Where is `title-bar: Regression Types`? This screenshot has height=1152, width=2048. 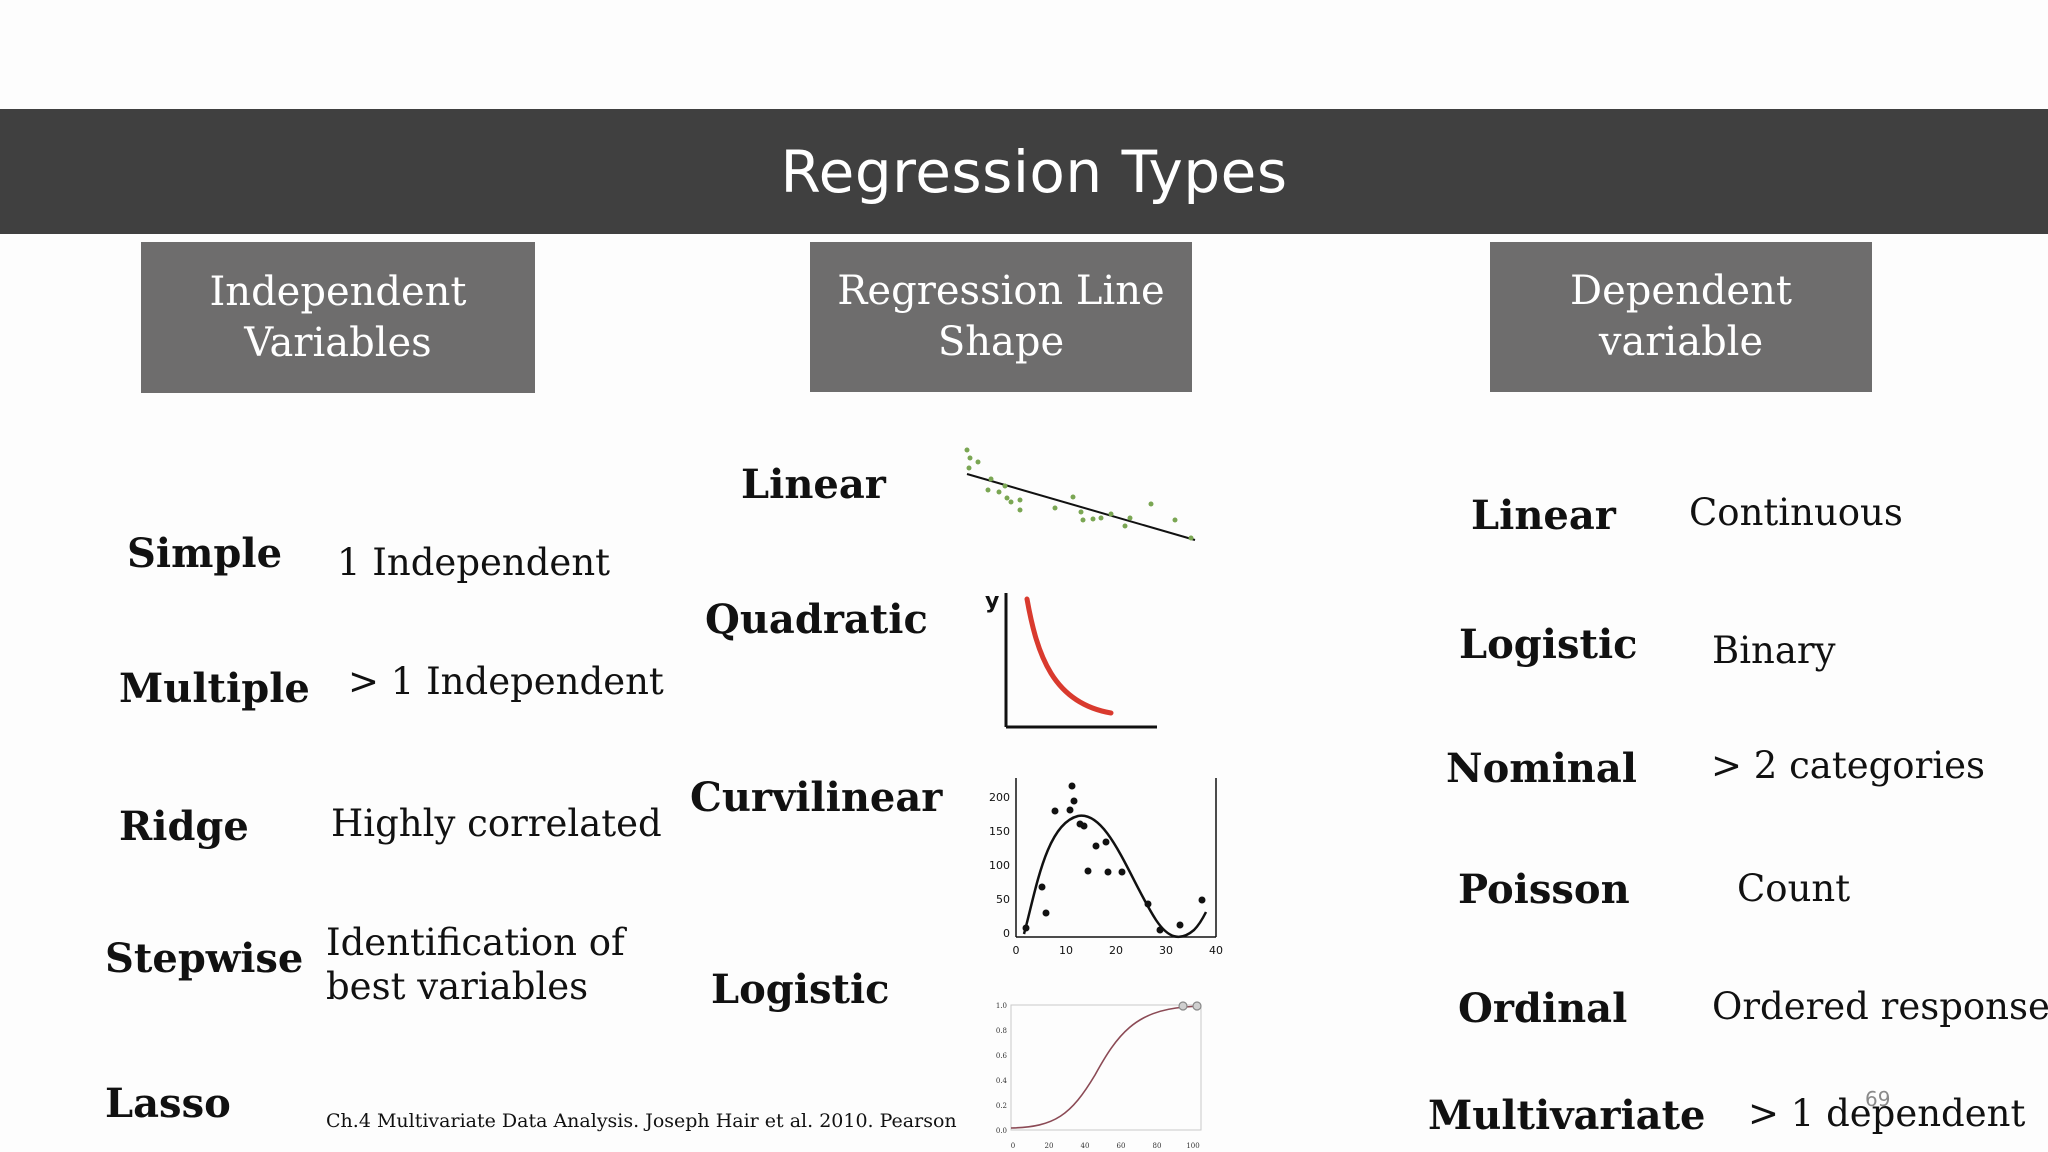
title-bar: Regression Types is located at coordinates (1024, 171).